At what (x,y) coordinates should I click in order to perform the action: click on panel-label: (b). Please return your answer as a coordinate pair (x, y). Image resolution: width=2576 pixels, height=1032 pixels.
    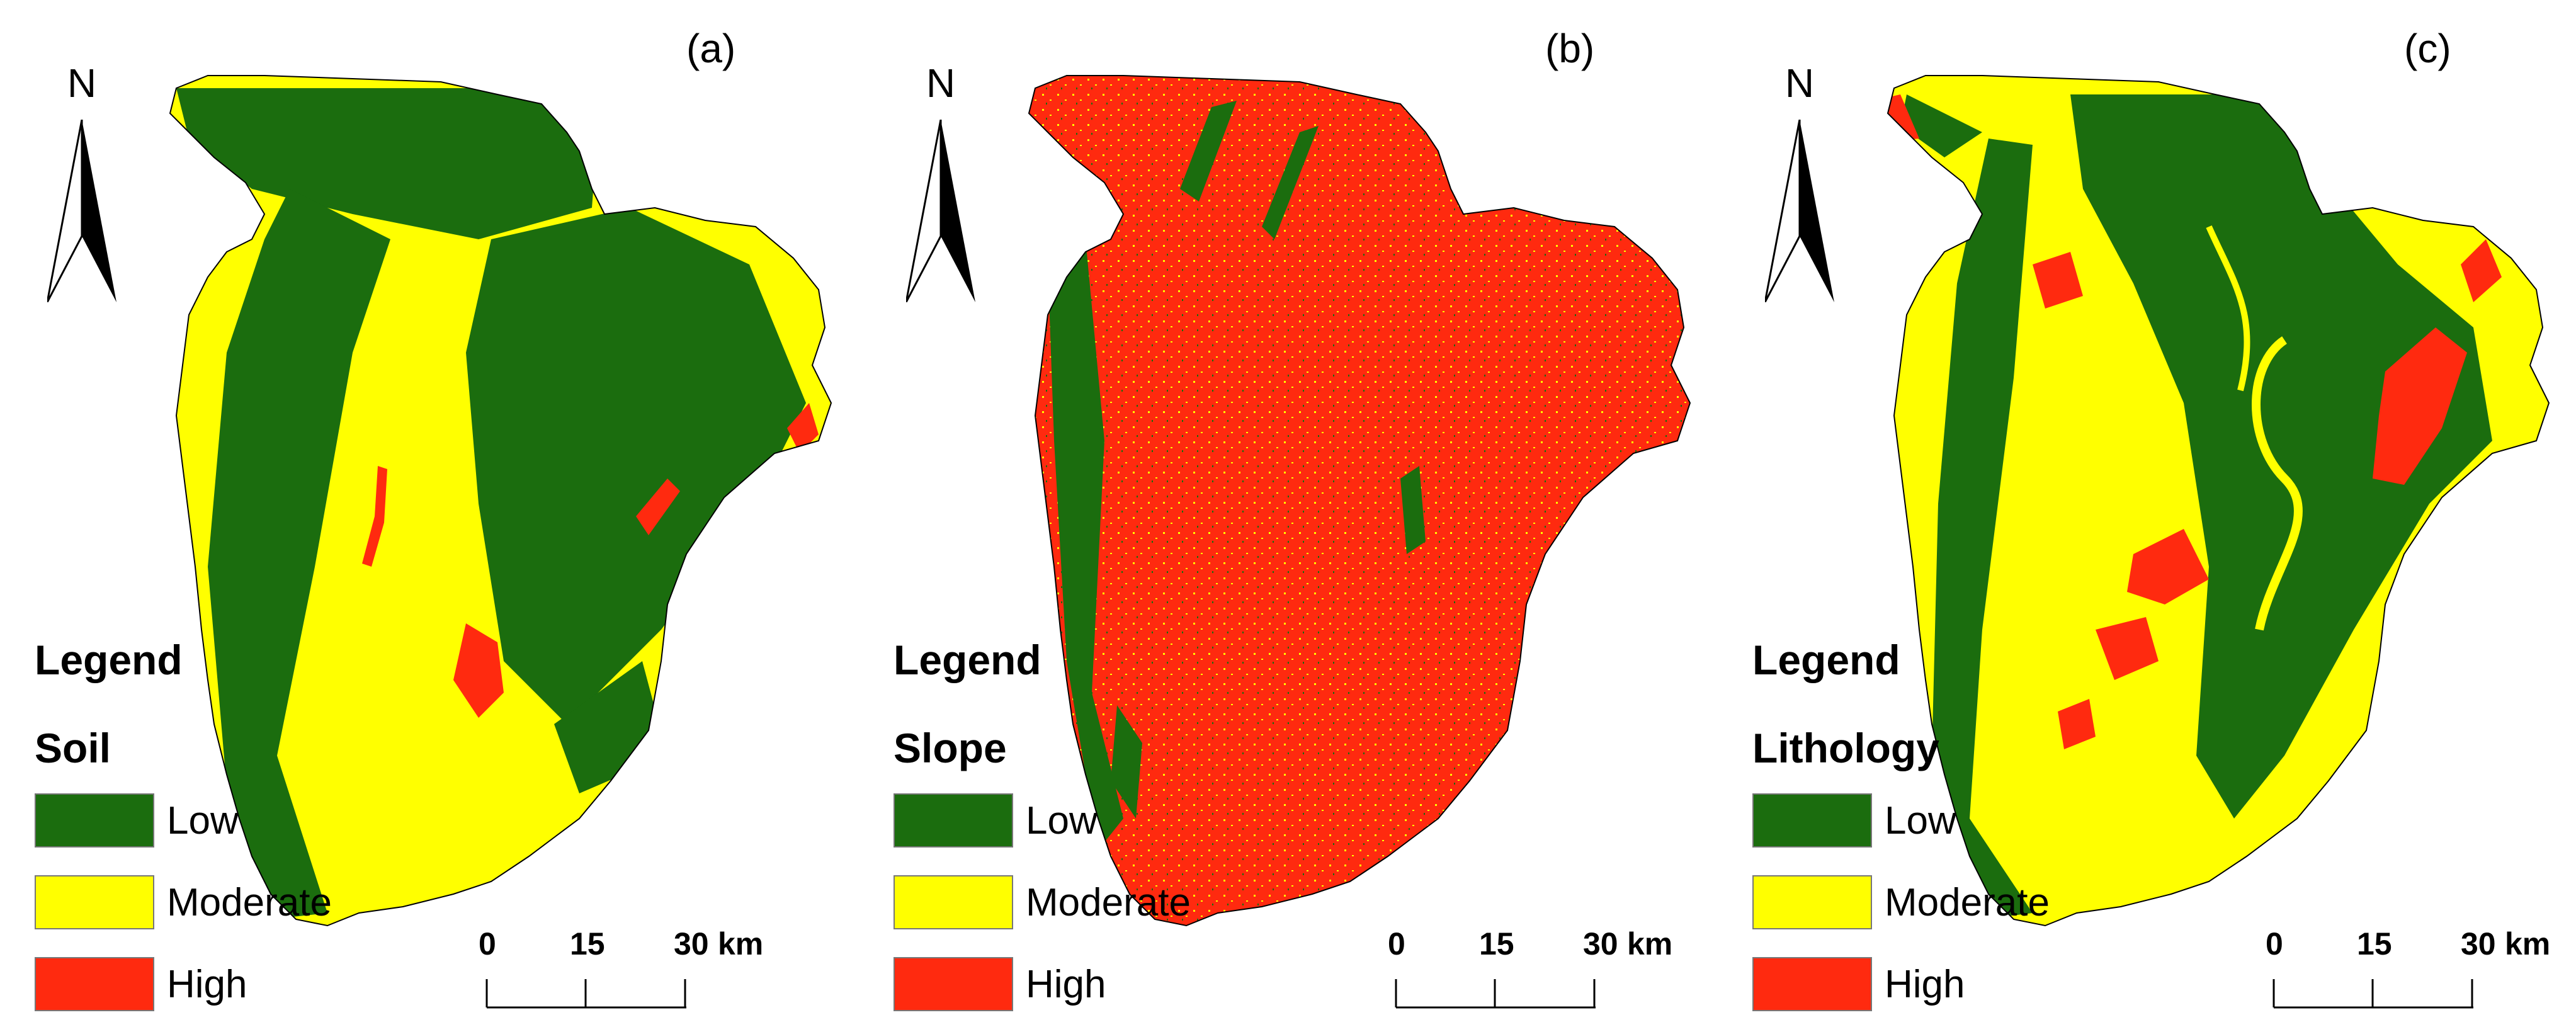
    Looking at the image, I should click on (1570, 48).